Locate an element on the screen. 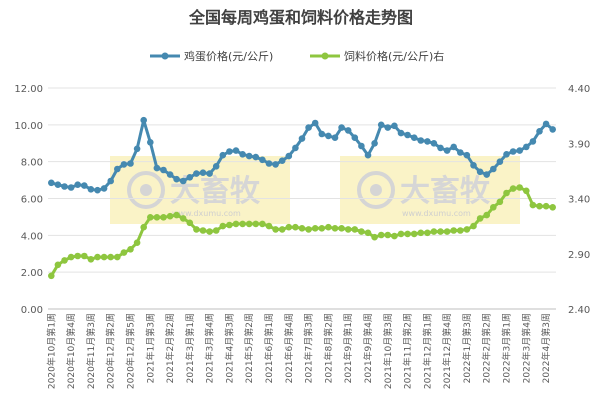 This screenshot has width=602, height=417. y-axis-left: 0.00 2.00 4.00 6.00 8.00 10.00 12.00 is located at coordinates (28, 200).